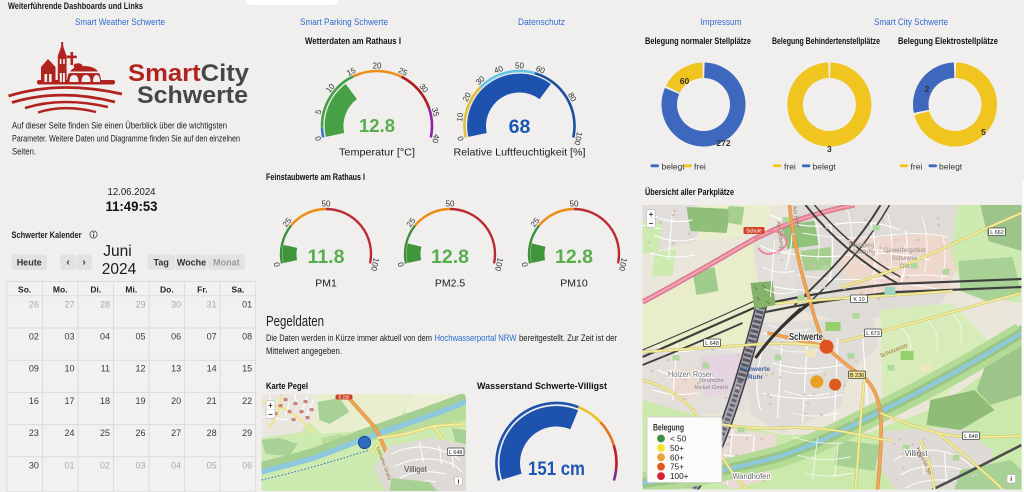 The image size is (1024, 492). I want to click on svg-text: Villigst, so click(416, 469).